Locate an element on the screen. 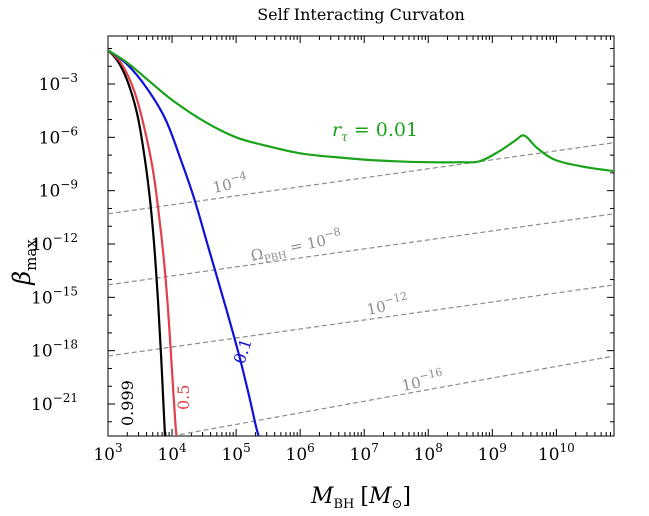 Image resolution: width=649 pixels, height=516 pixels. x-unit-sub: ⊙ is located at coordinates (397, 504).